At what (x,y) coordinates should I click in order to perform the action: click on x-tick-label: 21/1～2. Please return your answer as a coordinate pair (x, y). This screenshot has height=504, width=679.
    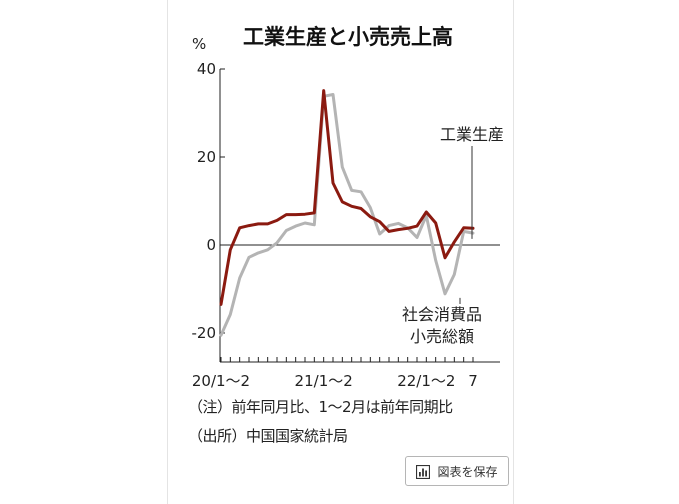
    Looking at the image, I should click on (324, 381).